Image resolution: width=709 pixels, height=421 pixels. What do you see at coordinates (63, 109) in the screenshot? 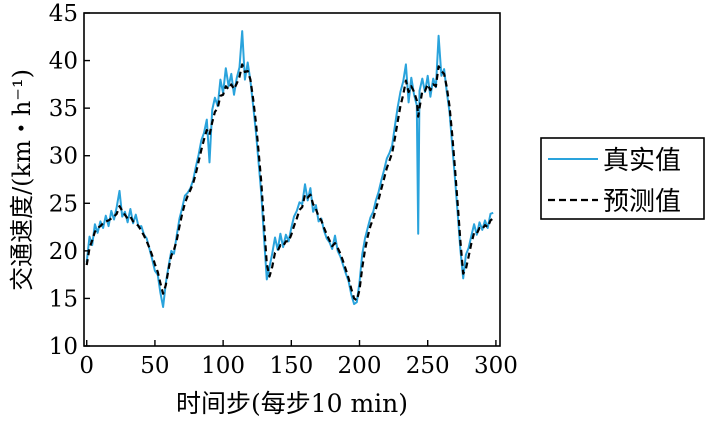
I see `y-tick-label: 35` at bounding box center [63, 109].